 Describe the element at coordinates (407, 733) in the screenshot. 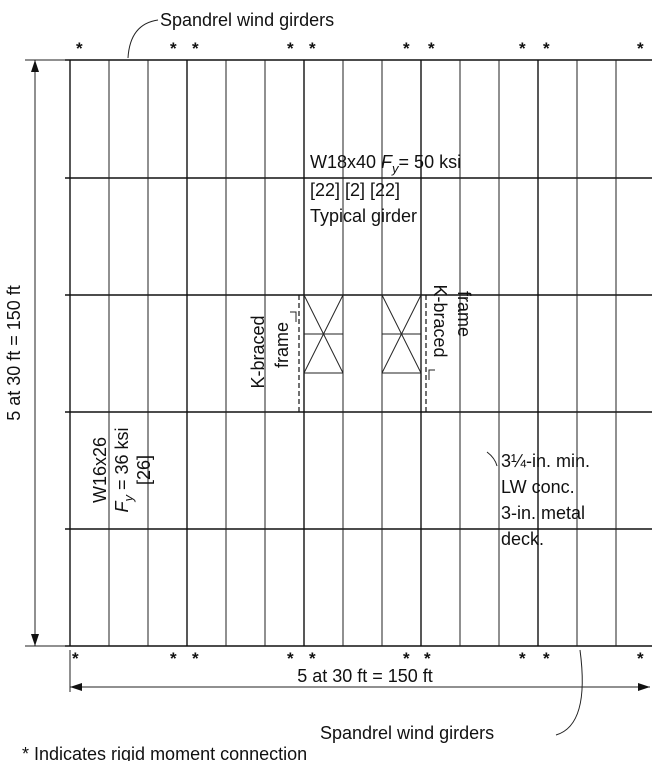

I see `spandrel-bottom-label: Spandrel wind girders` at that location.